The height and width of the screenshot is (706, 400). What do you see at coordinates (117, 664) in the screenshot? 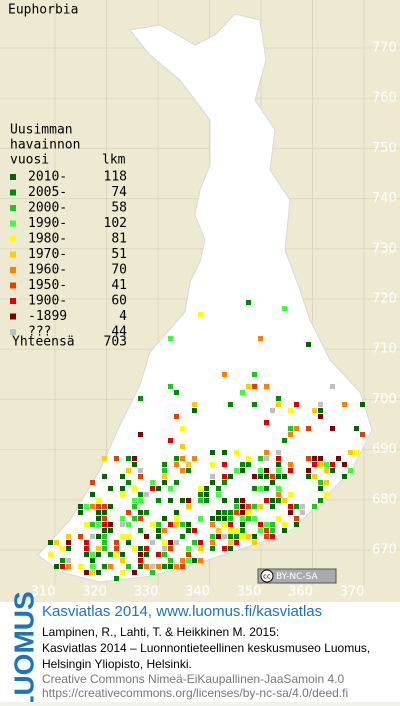
I see `citation-line: Helsingin Yliopisto, Helsinki.` at bounding box center [117, 664].